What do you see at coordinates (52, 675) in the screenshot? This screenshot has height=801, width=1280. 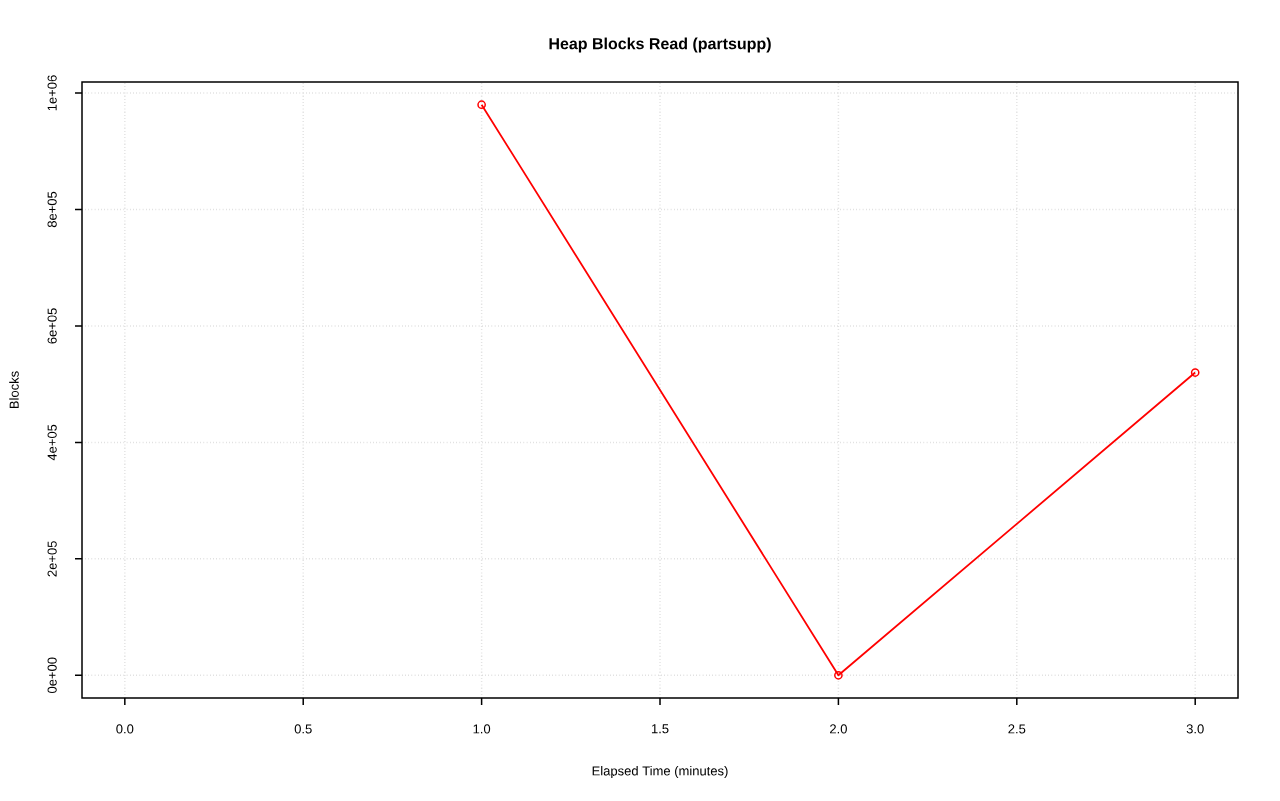 I see `y-tick-label: 0e+00` at bounding box center [52, 675].